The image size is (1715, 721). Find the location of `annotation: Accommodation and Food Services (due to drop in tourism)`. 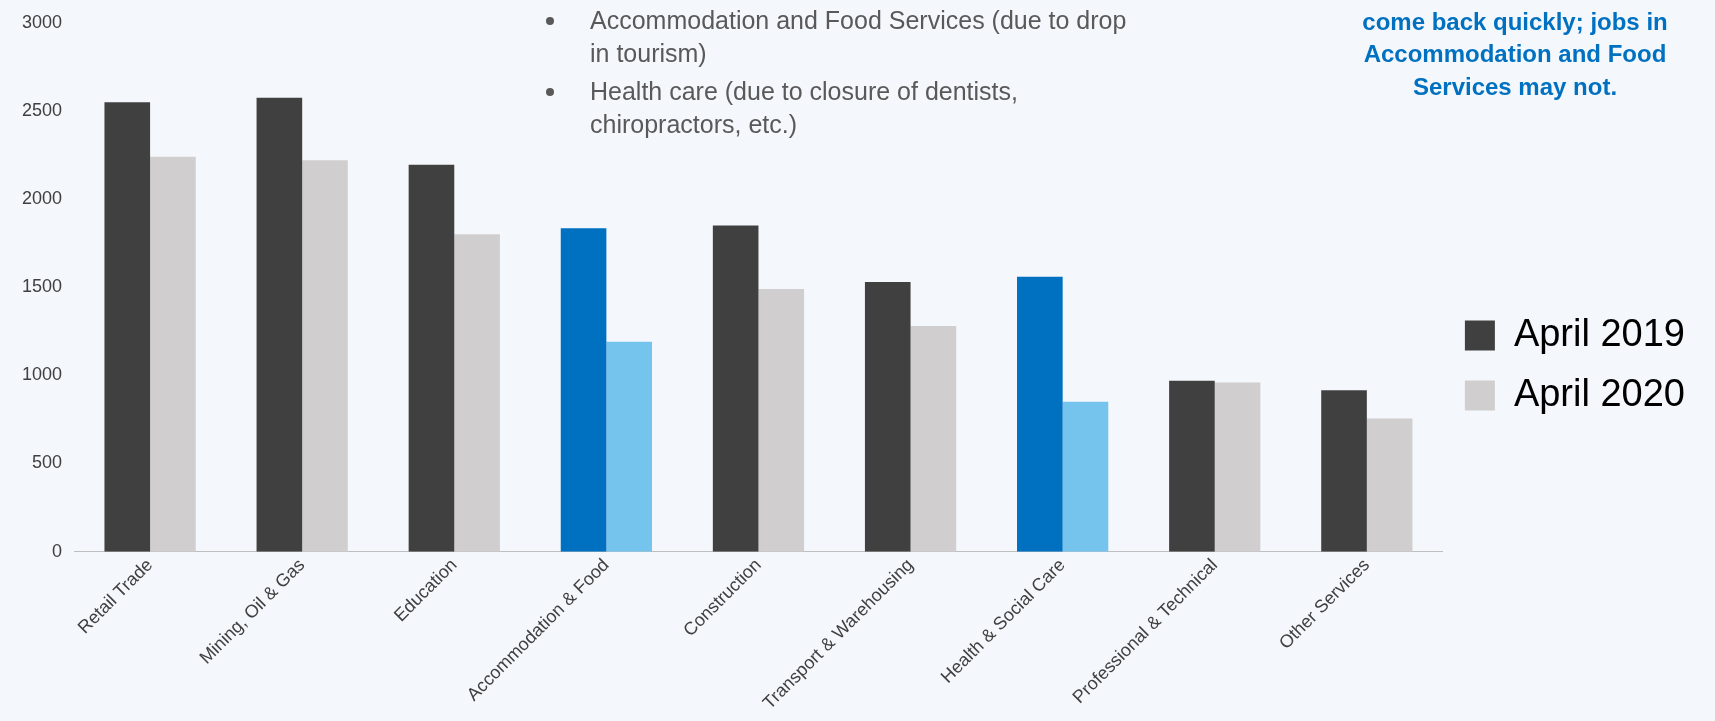

annotation: Accommodation and Food Services (due to drop in tourism) is located at coordinates (858, 36).